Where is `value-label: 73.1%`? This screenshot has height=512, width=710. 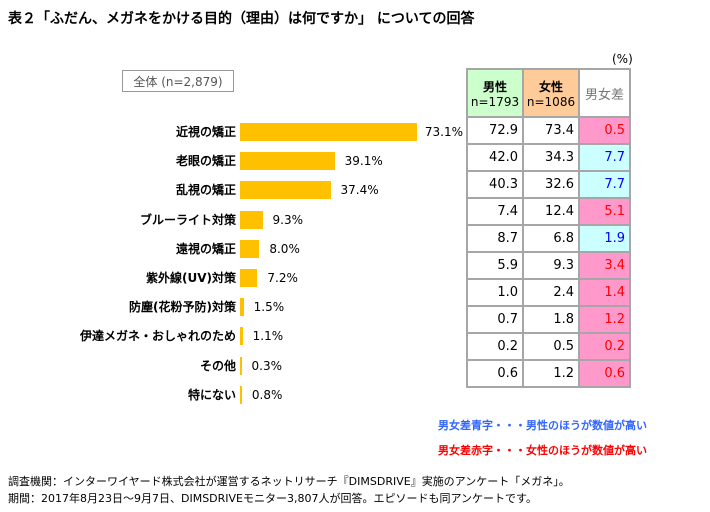 value-label: 73.1% is located at coordinates (444, 132).